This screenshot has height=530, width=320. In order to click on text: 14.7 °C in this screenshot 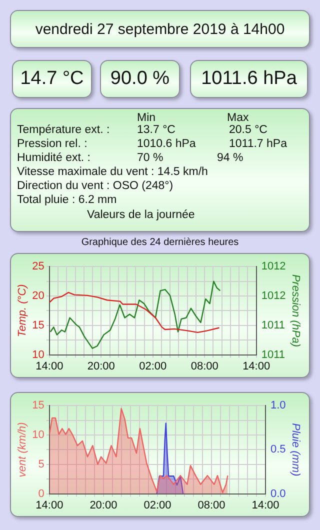, I will do `click(52, 79)`.